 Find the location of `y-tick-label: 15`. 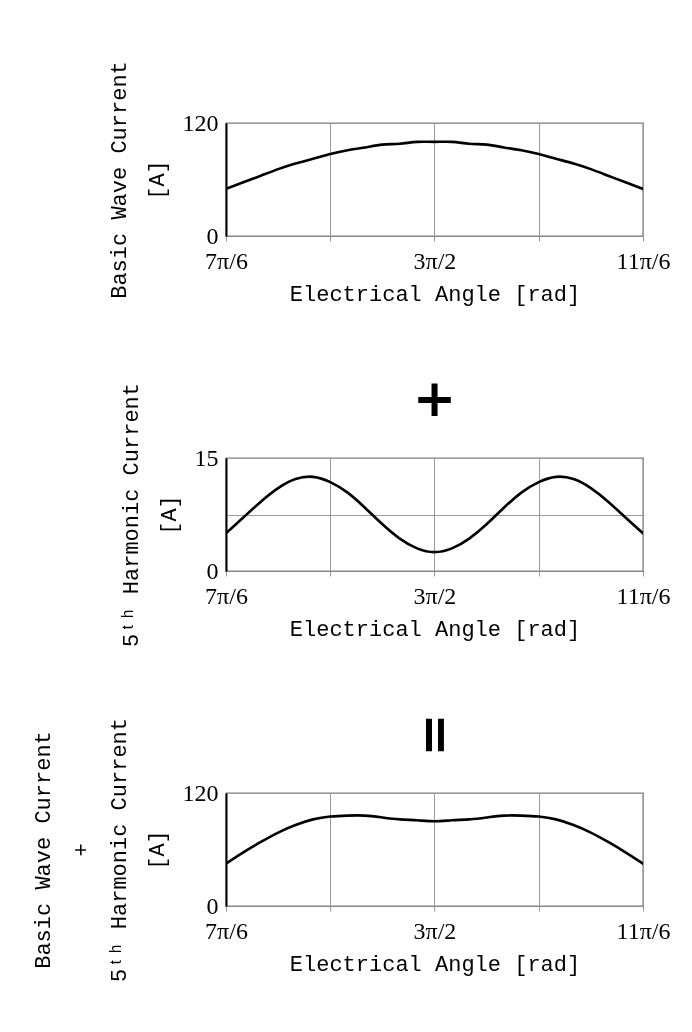

y-tick-label: 15 is located at coordinates (206, 457).